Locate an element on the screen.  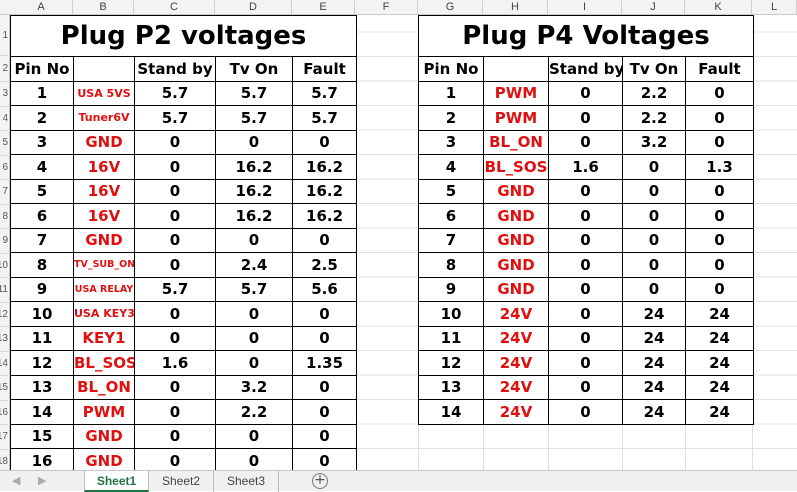
tv-on-cell: 2.4 is located at coordinates (254, 265).